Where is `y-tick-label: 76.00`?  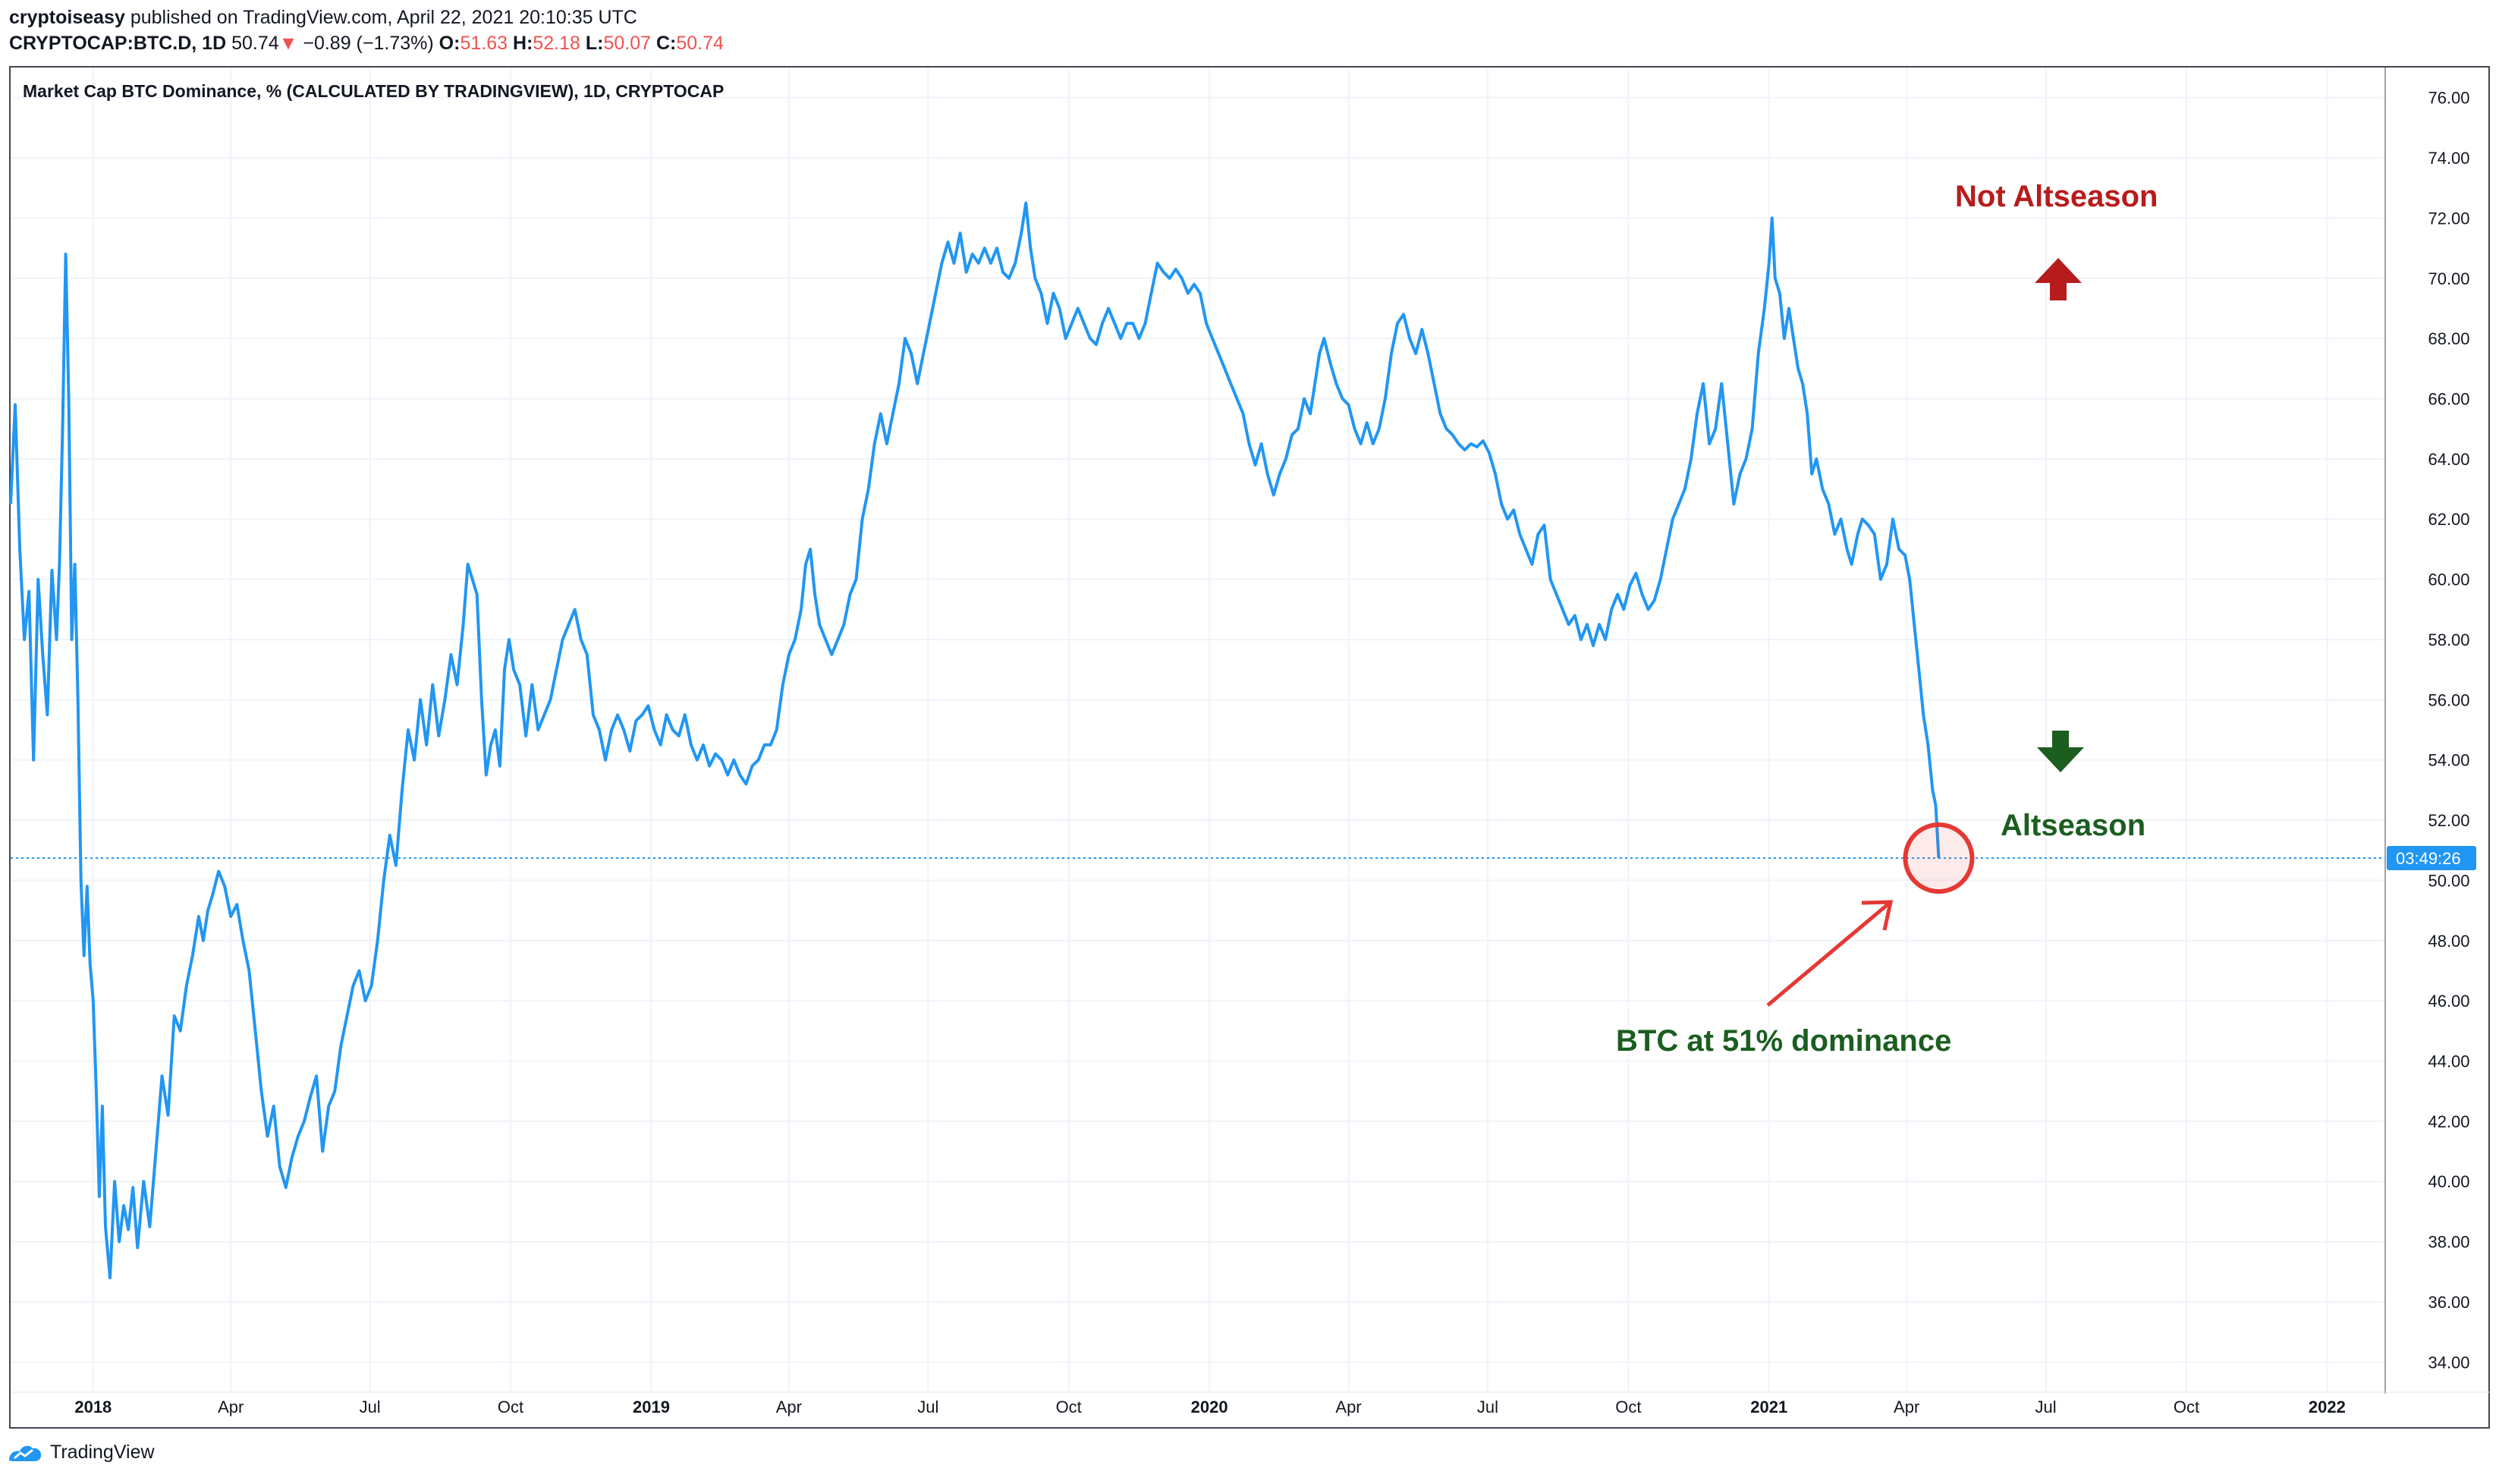
y-tick-label: 76.00 is located at coordinates (2448, 98).